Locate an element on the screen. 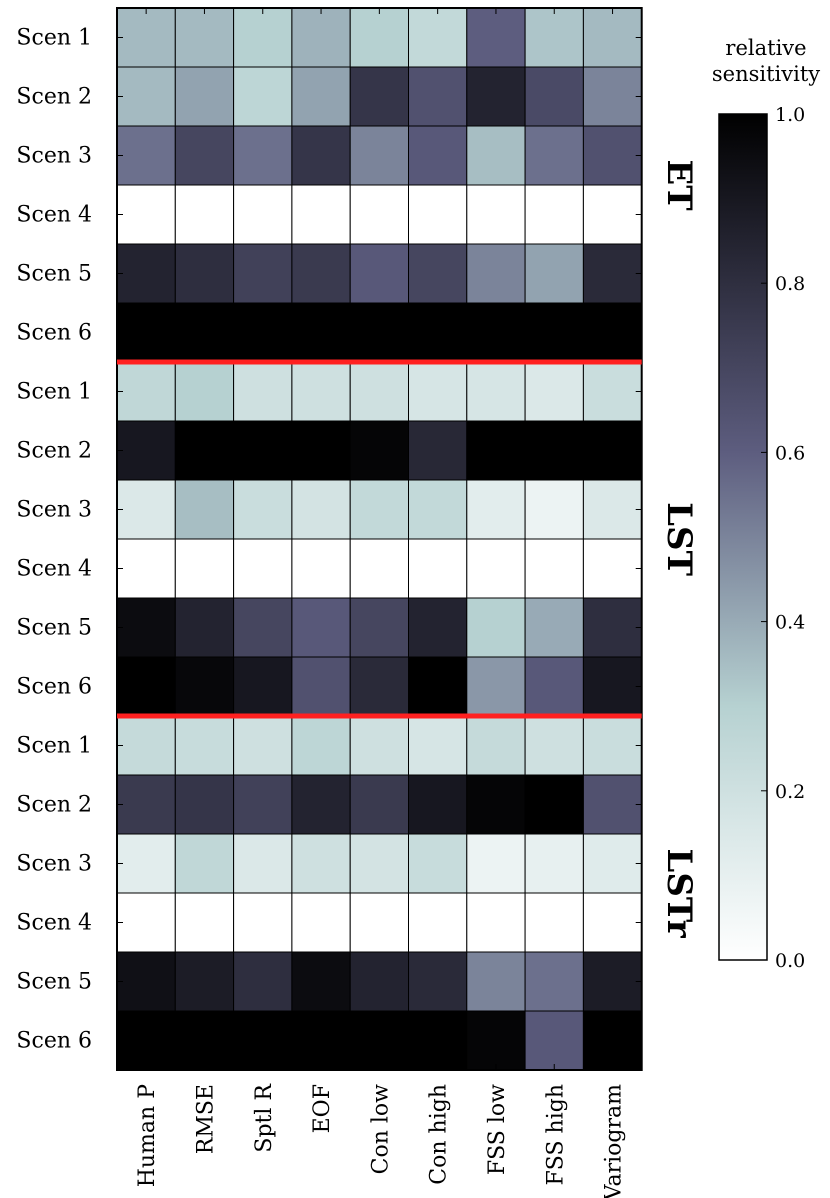 This screenshot has width=830, height=1198. colorbar-tick-label: 0.8 is located at coordinates (790, 284).